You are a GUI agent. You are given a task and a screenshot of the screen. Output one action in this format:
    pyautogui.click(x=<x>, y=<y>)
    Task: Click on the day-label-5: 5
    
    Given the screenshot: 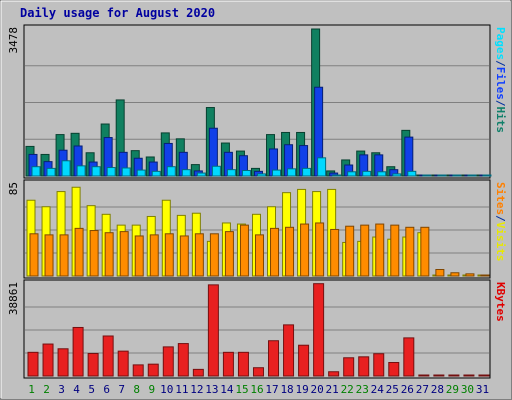 What is the action you would take?
    pyautogui.click(x=91, y=389)
    